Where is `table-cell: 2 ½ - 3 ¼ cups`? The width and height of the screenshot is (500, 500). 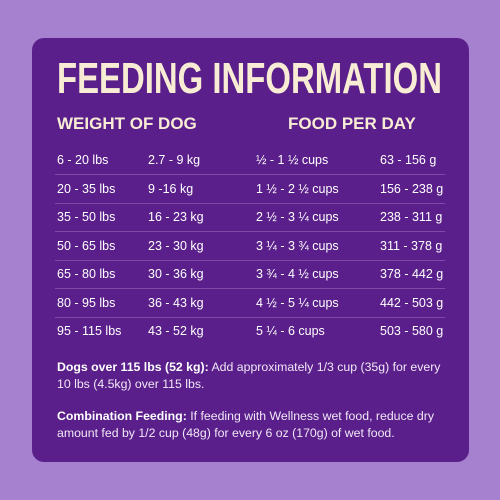
table-cell: 2 ½ - 3 ¼ cups is located at coordinates (297, 217).